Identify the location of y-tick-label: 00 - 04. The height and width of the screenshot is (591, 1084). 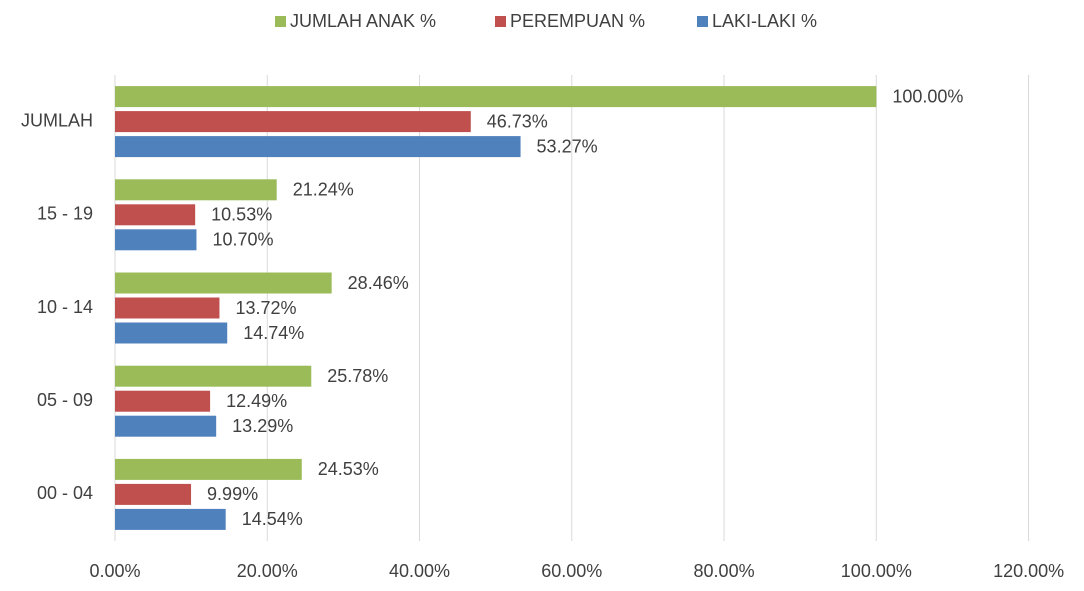
(65, 493).